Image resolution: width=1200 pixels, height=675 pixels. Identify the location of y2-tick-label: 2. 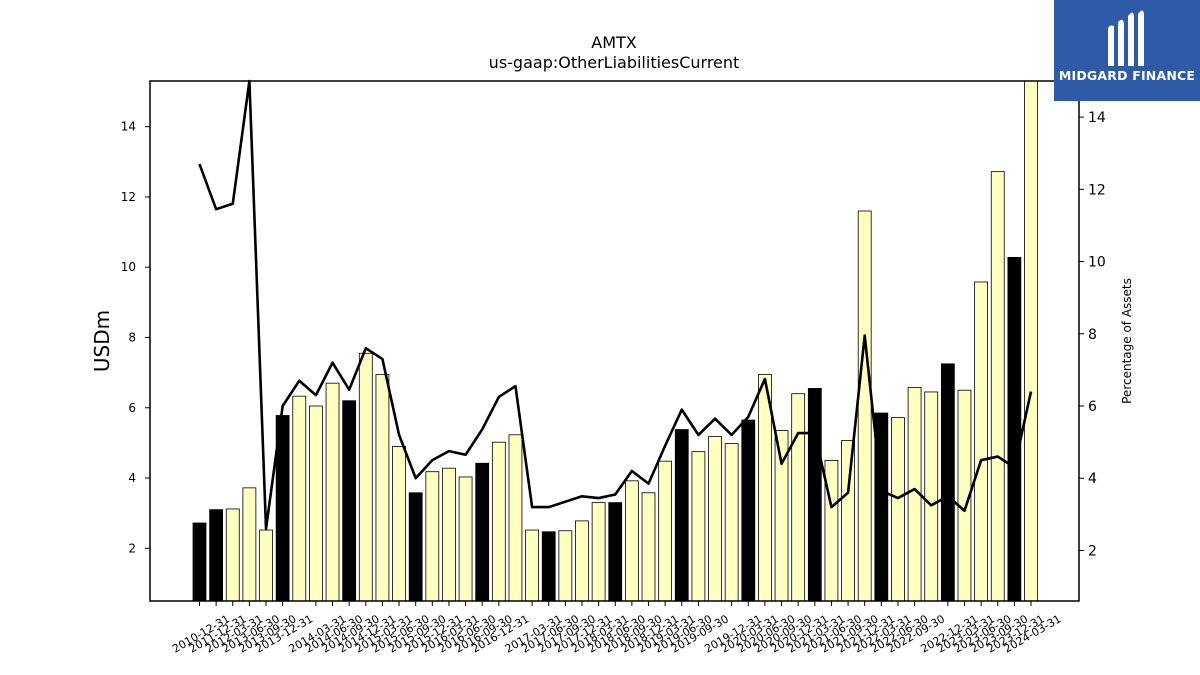
(1092, 551).